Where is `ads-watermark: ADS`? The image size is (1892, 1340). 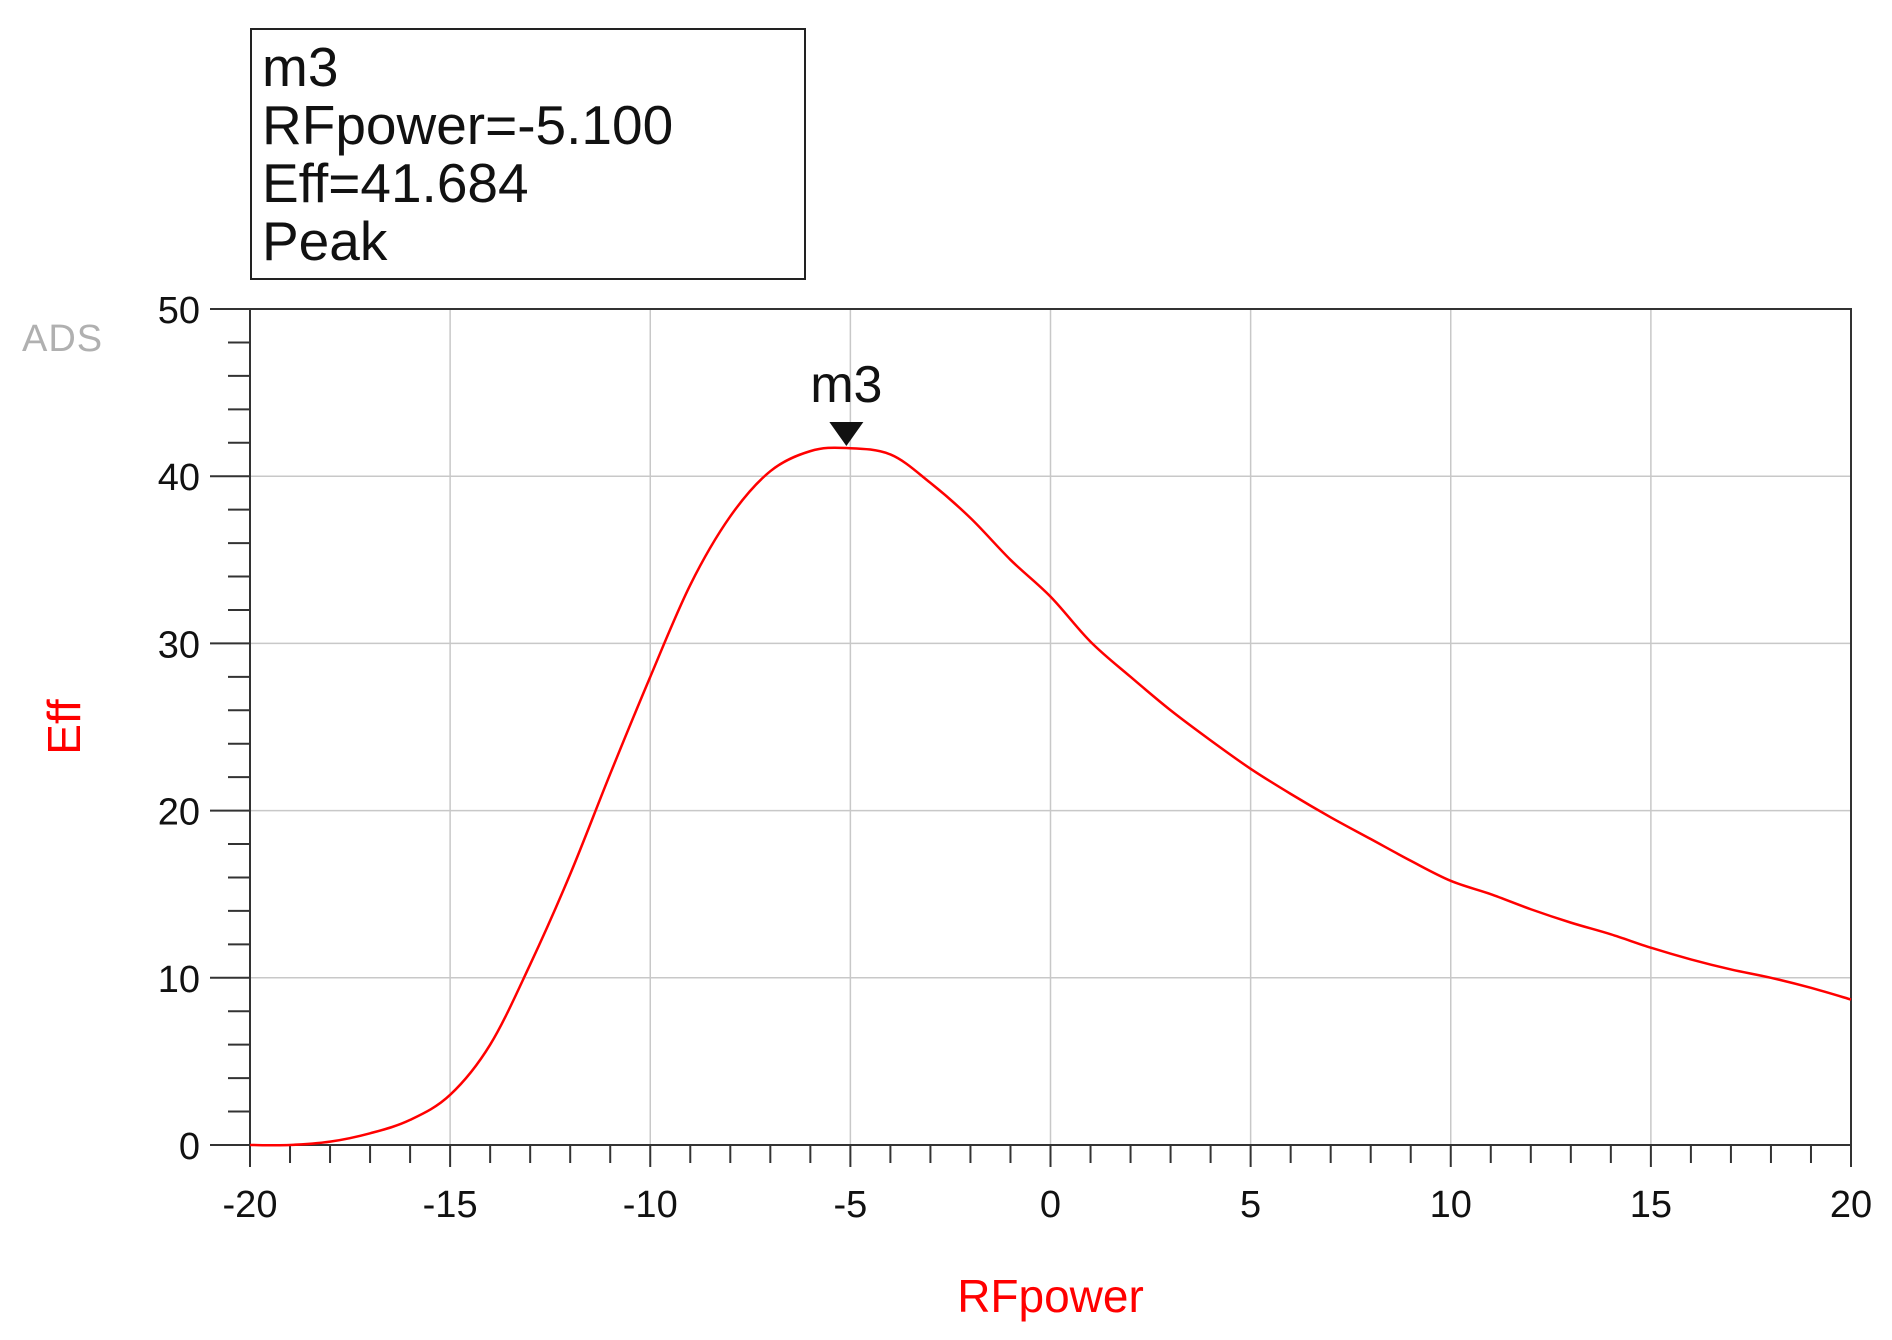
ads-watermark: ADS is located at coordinates (63, 339).